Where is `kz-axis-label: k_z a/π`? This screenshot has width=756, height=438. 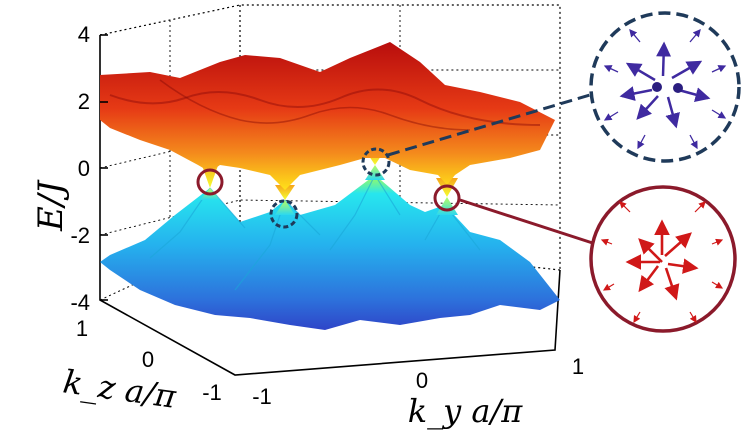
kz-axis-label: k_z a/π is located at coordinates (120, 389).